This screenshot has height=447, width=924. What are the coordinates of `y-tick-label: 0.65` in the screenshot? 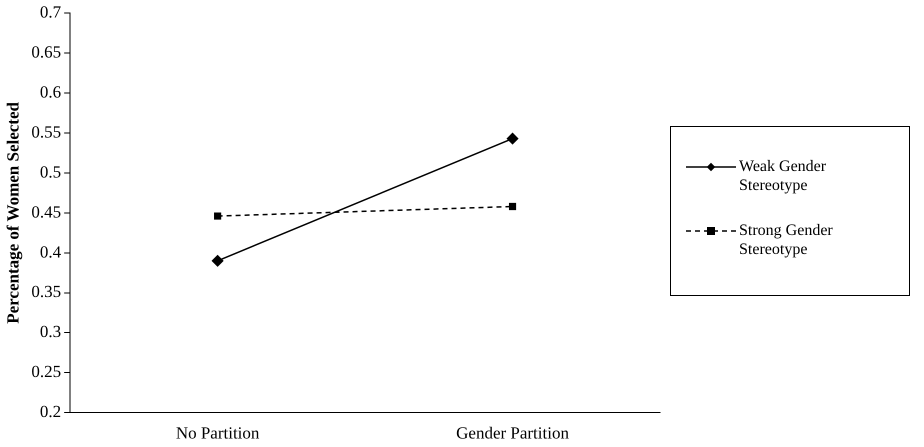 It's located at (46, 52).